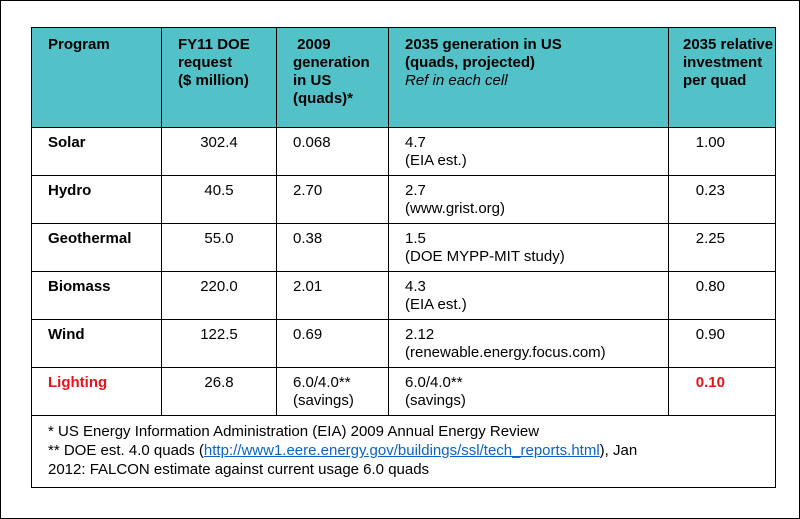  I want to click on header-relinv-line2: investment, so click(723, 62).